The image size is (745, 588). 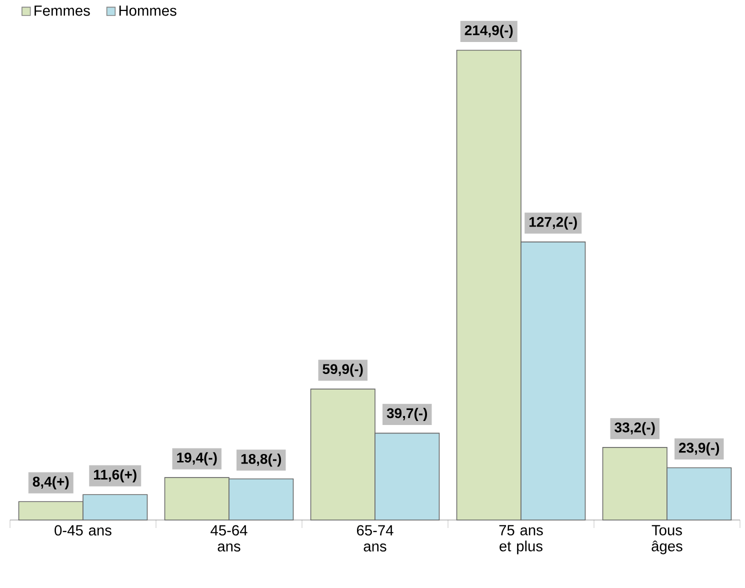 What do you see at coordinates (375, 538) in the screenshot?
I see `x-tick-label: 65-74 ans` at bounding box center [375, 538].